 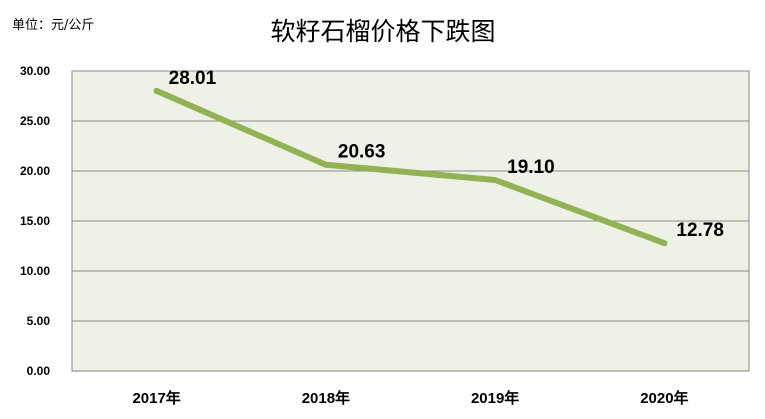 What do you see at coordinates (35, 171) in the screenshot?
I see `y-tick-label: 20.00` at bounding box center [35, 171].